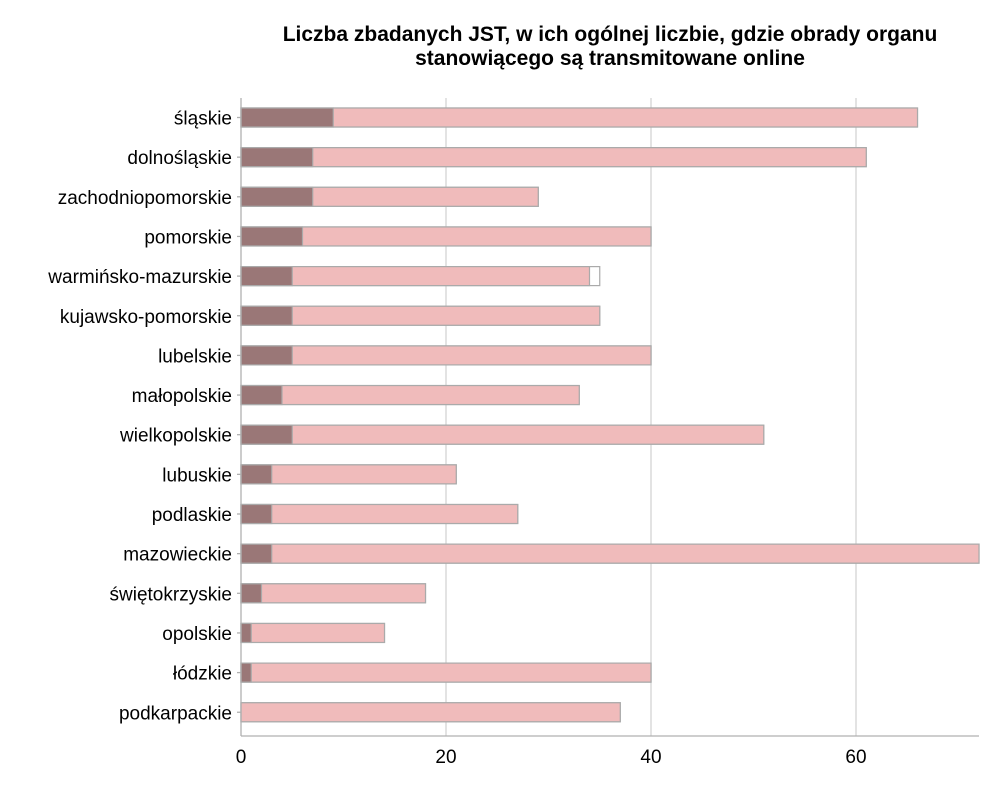 Image resolution: width=1000 pixels, height=800 pixels. Describe the element at coordinates (202, 674) in the screenshot. I see `category-label: łódzkie` at that location.